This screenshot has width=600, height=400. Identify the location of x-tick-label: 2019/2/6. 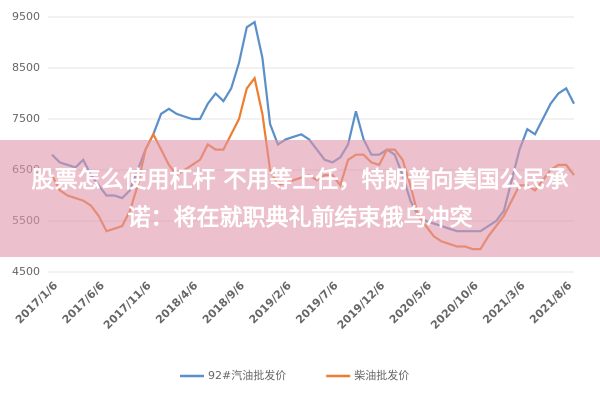
(271, 303).